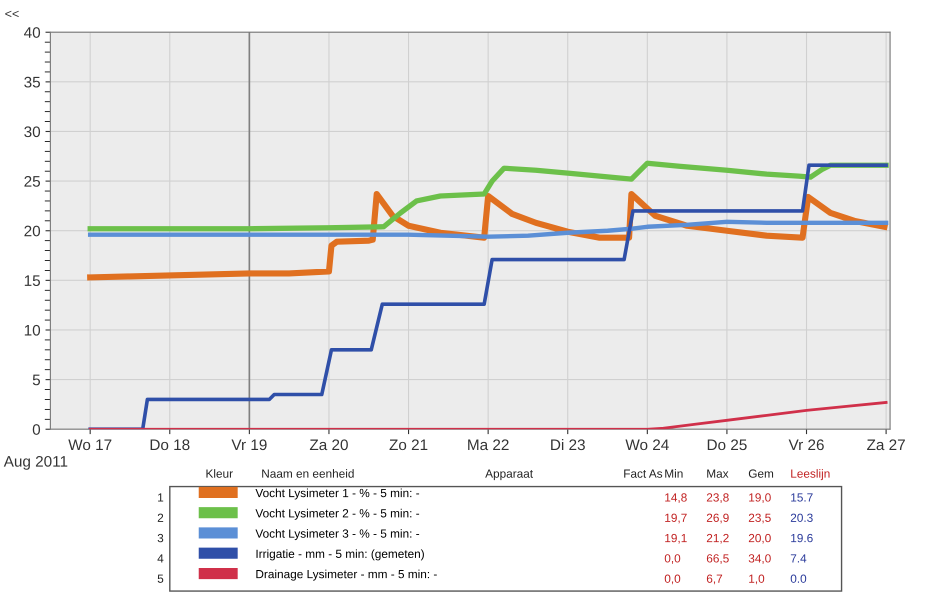 Image resolution: width=933 pixels, height=597 pixels. I want to click on legend-label: Vocht Lysimeter 3 - % - 5 min: -, so click(337, 534).